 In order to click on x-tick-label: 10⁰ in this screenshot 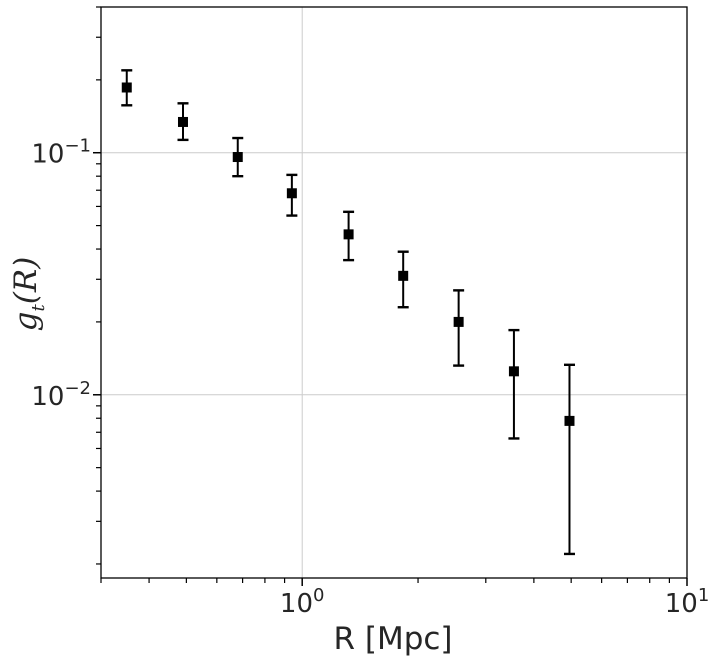, I will do `click(302, 602)`.